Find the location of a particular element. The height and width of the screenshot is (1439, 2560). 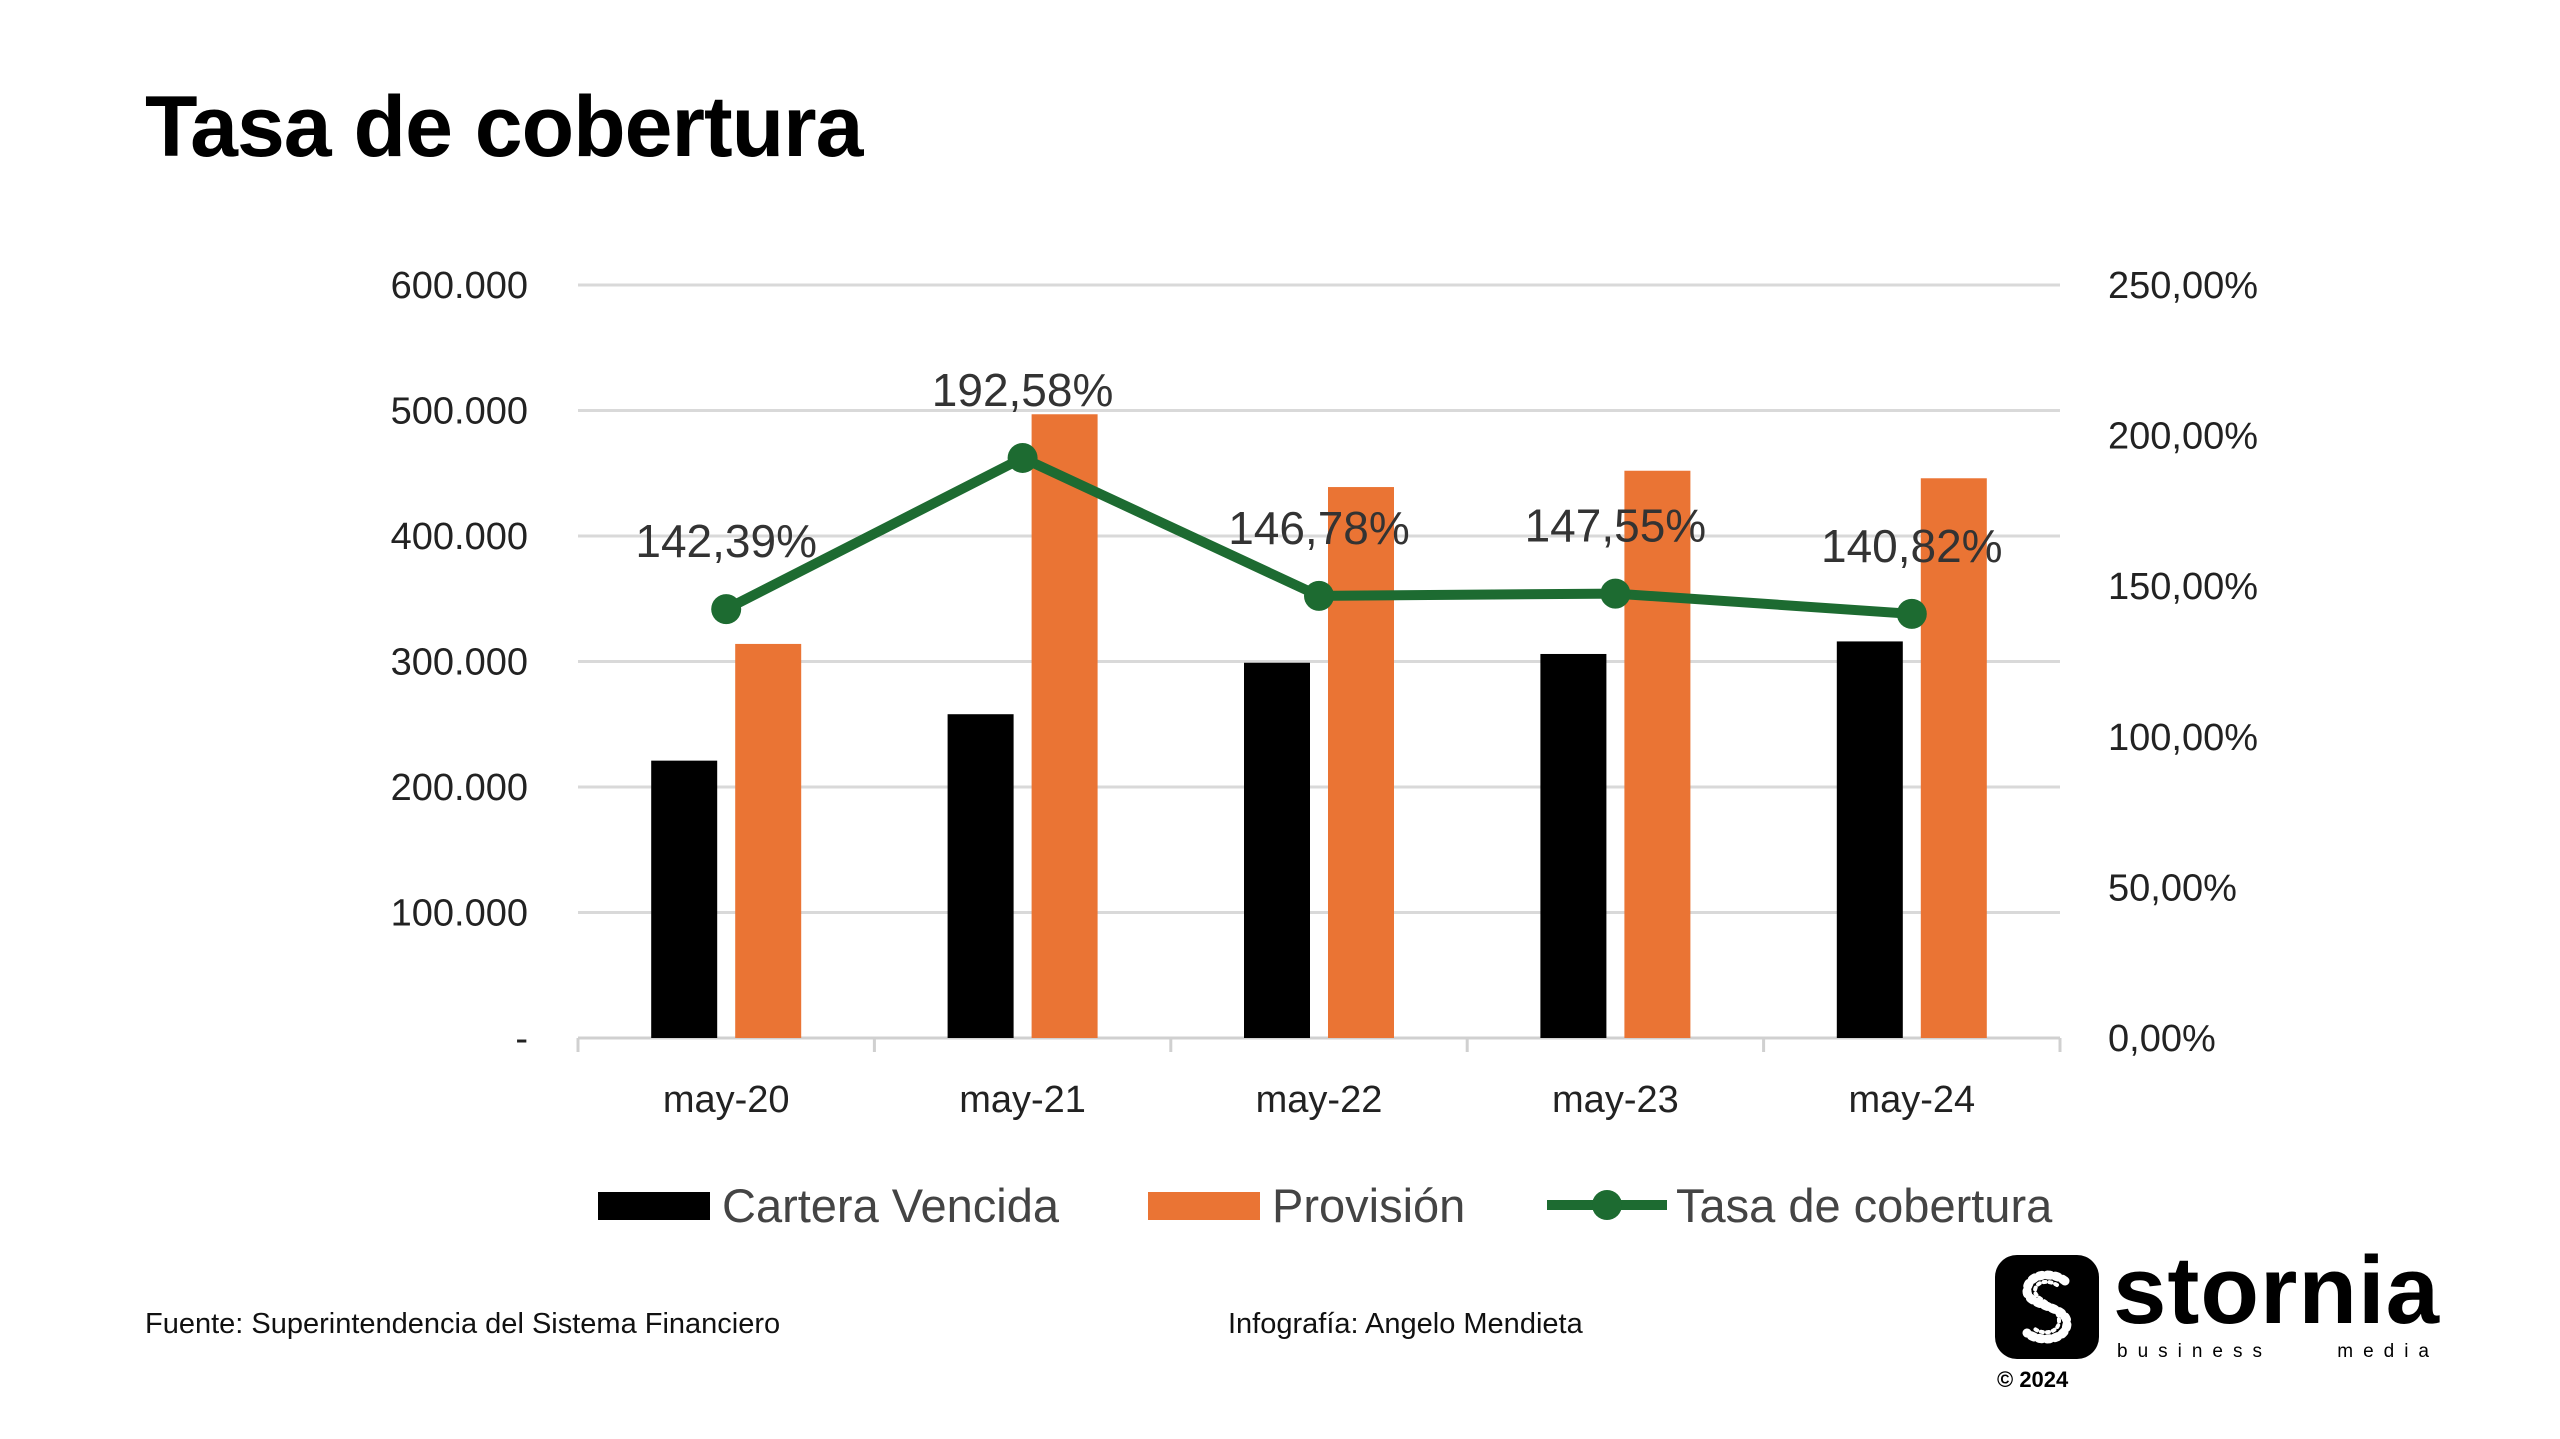

y-left-tick-label: 500.000 is located at coordinates (459, 412).